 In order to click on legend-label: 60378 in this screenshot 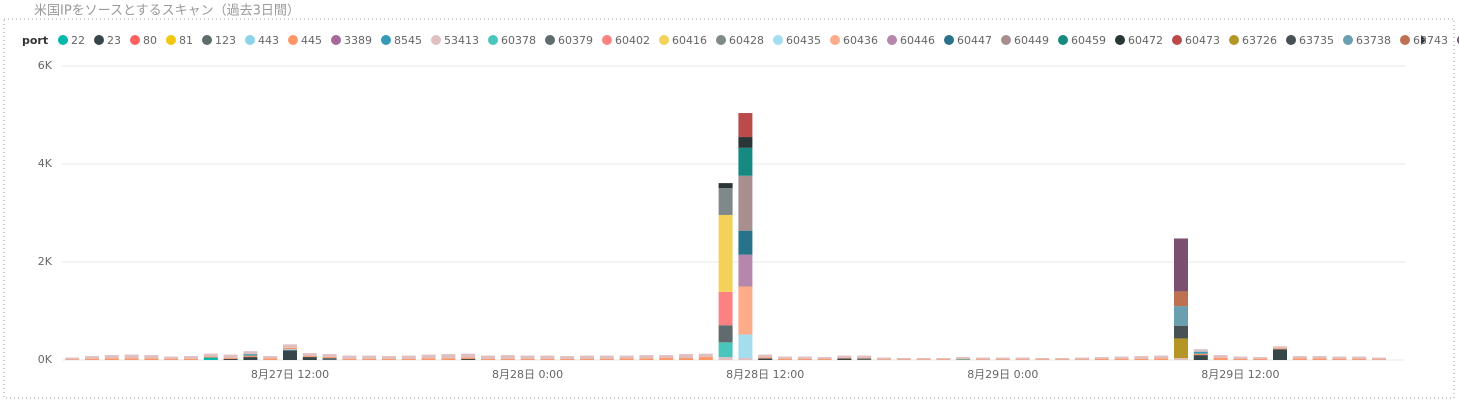, I will do `click(518, 40)`.